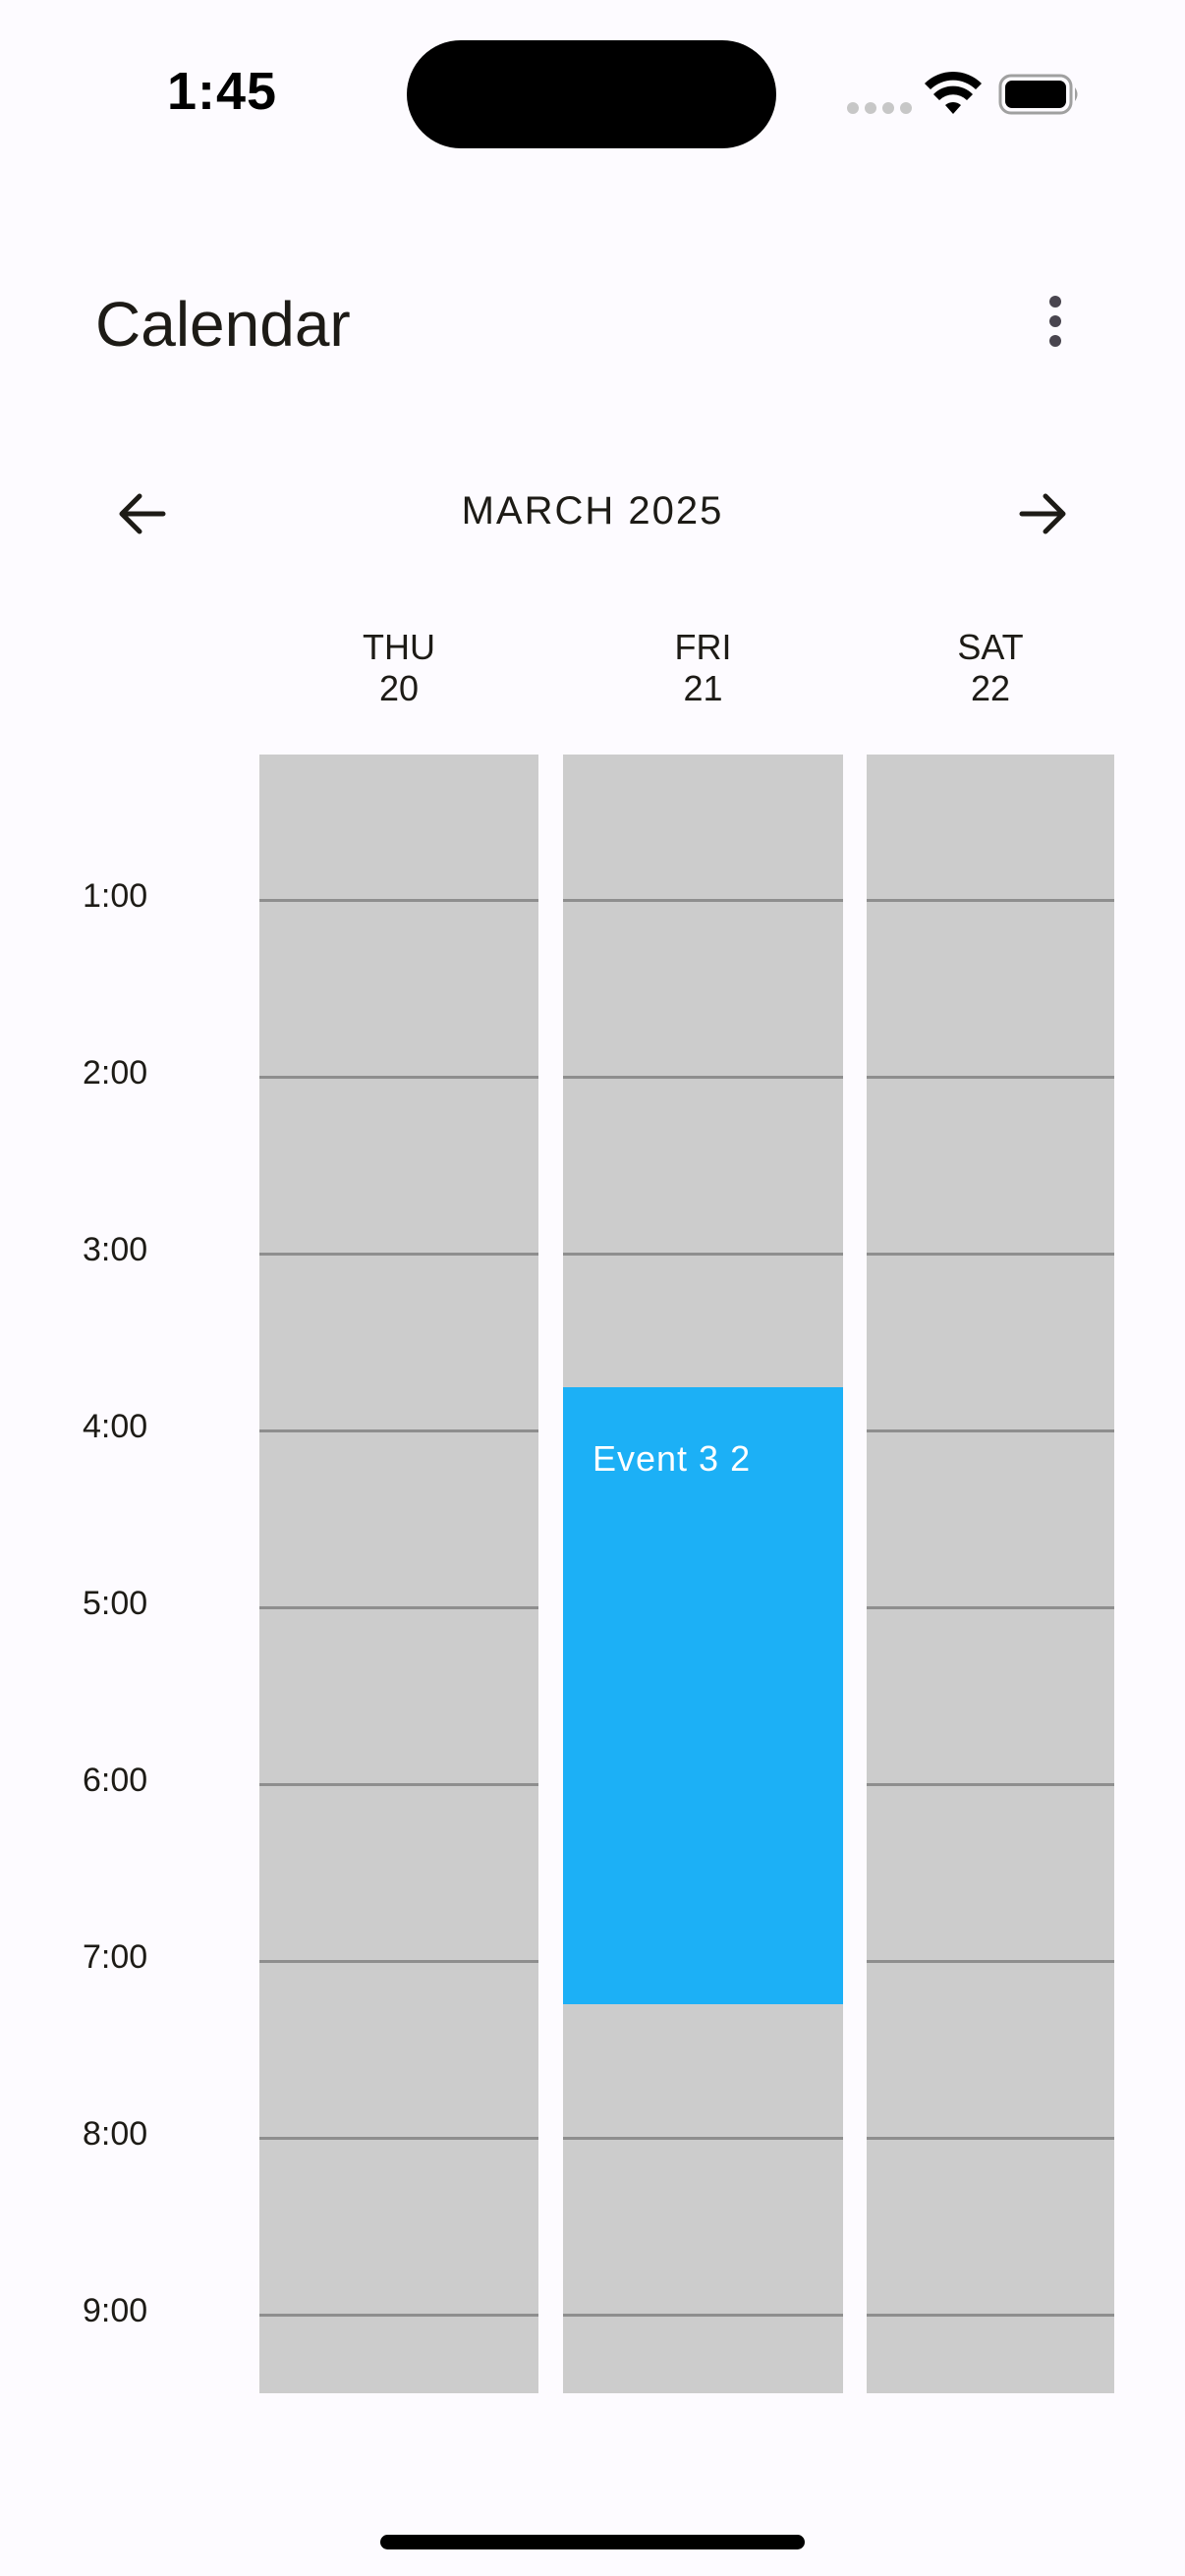 The width and height of the screenshot is (1185, 2576). Describe the element at coordinates (592, 510) in the screenshot. I see `month-label: MARCH 2025` at that location.